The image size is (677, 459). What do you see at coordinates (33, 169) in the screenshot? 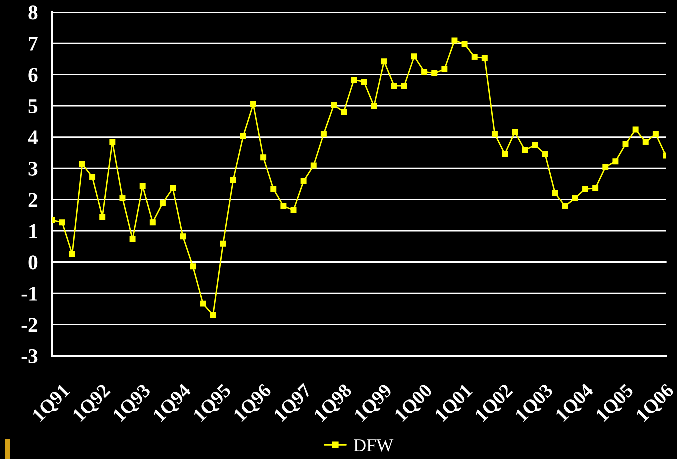
I see `y-tick-label: 3` at bounding box center [33, 169].